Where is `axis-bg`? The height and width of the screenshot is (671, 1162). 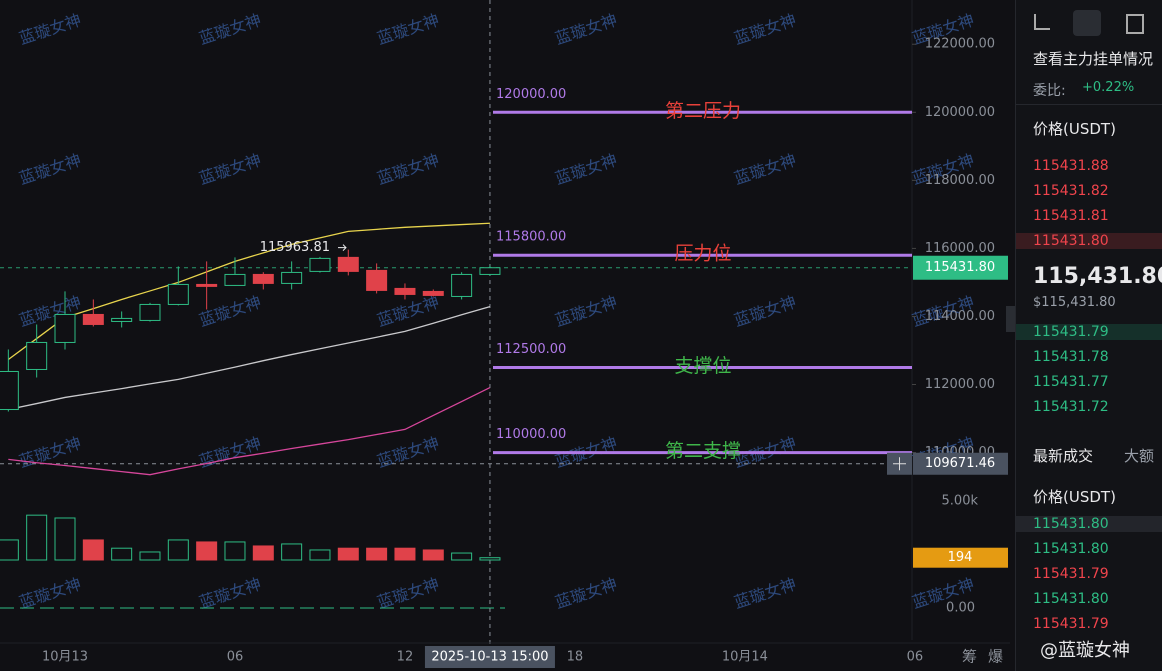 axis-bg is located at coordinates (961, 335).